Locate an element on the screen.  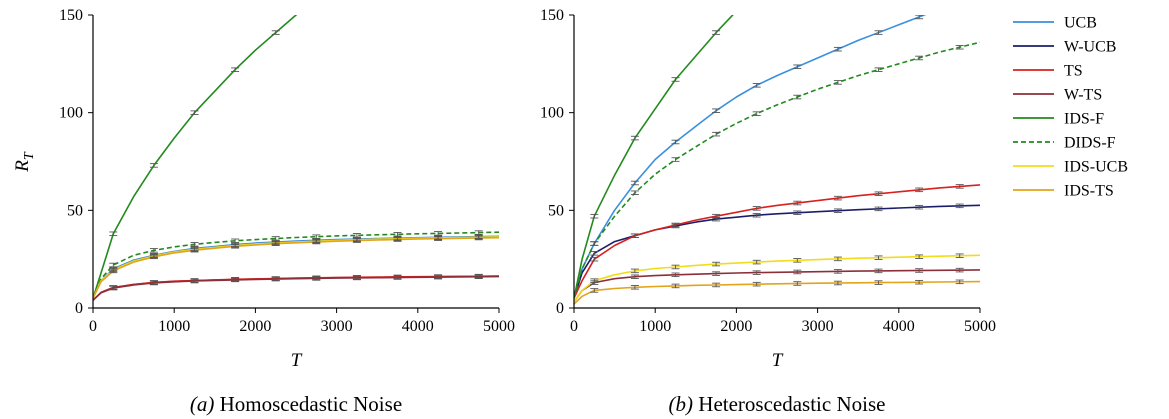
panel-b-y-tick-label: 100 is located at coordinates (552, 113).